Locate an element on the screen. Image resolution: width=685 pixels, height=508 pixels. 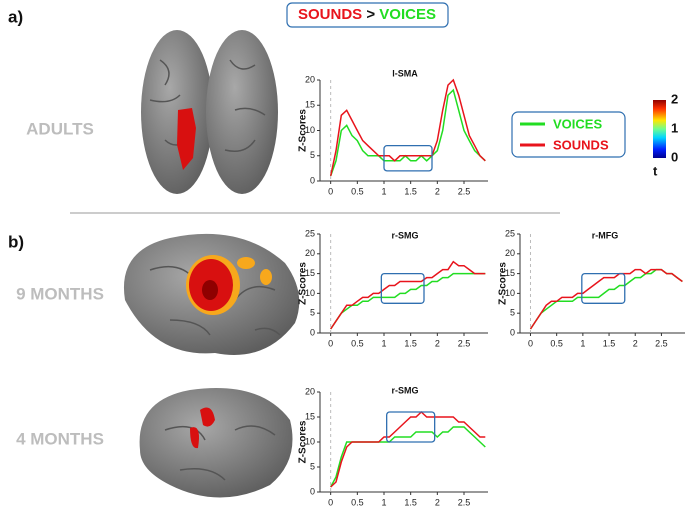
legend-label: SOUNDS is located at coordinates (581, 144).